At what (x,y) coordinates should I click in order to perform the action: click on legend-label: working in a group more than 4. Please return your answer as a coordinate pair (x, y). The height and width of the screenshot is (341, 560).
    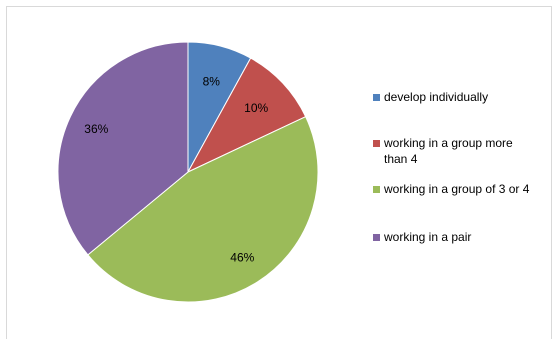
    Looking at the image, I should click on (448, 151).